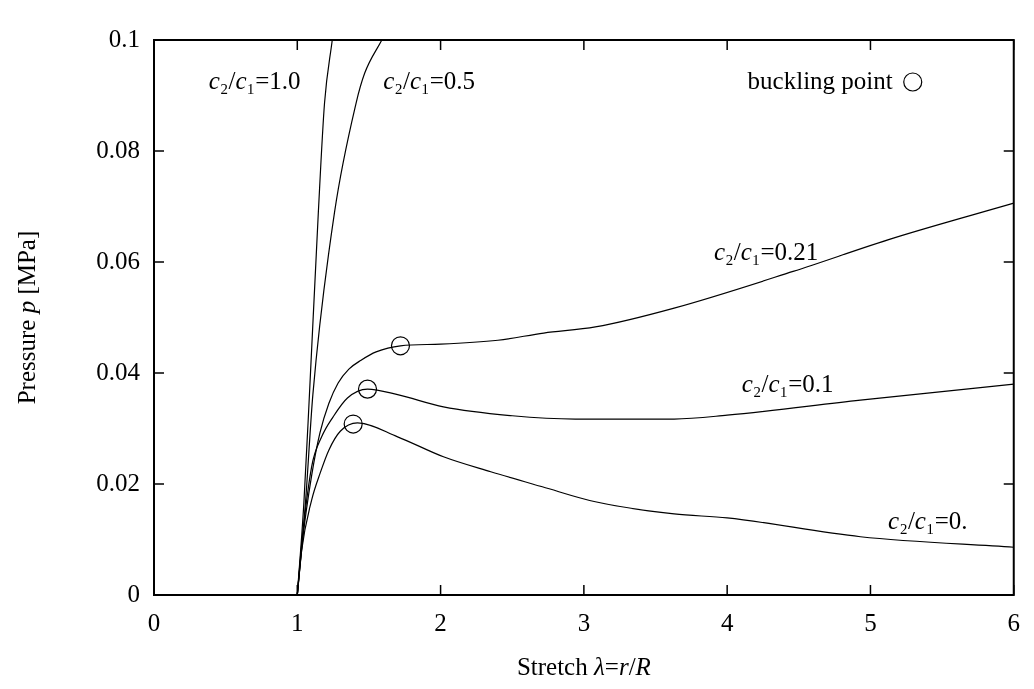 This screenshot has height=689, width=1034. I want to click on x-tick-label: 1, so click(297, 622).